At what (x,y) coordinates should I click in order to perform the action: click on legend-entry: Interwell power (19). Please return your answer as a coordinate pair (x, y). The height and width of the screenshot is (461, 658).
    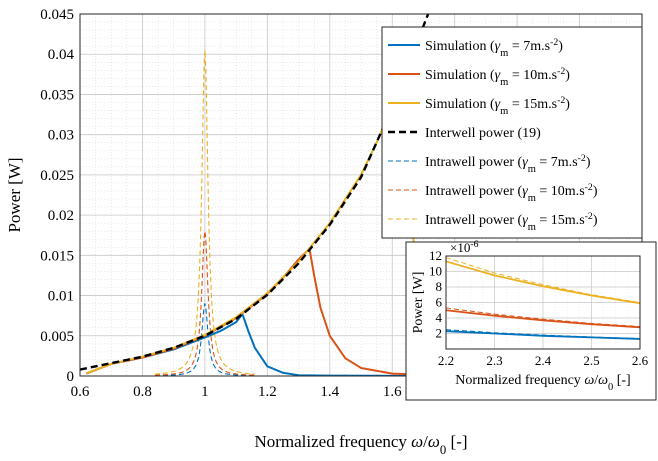
    Looking at the image, I should click on (483, 133).